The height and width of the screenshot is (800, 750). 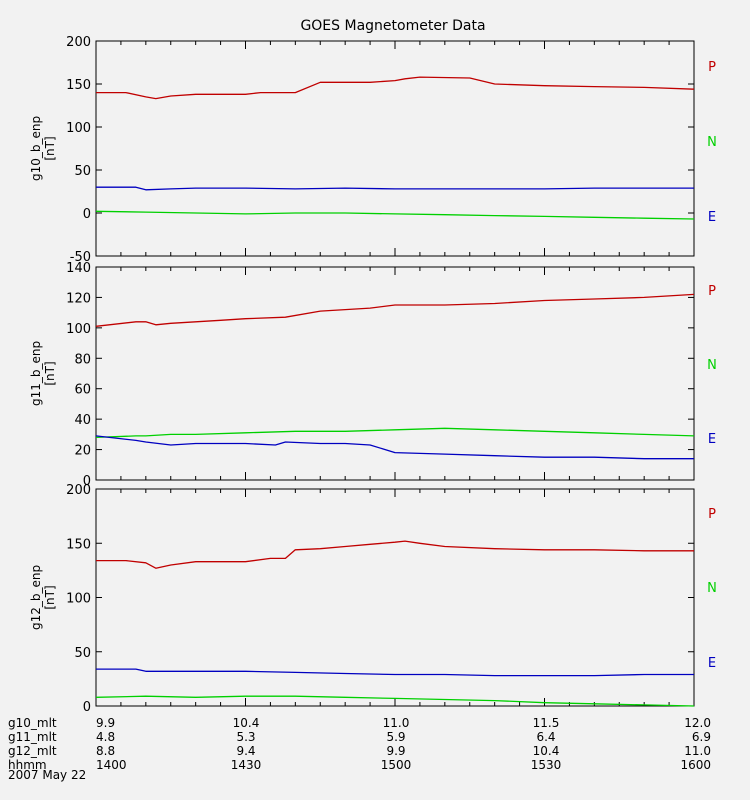 What do you see at coordinates (36, 597) in the screenshot?
I see `y-axis-label: g12_b_enp` at bounding box center [36, 597].